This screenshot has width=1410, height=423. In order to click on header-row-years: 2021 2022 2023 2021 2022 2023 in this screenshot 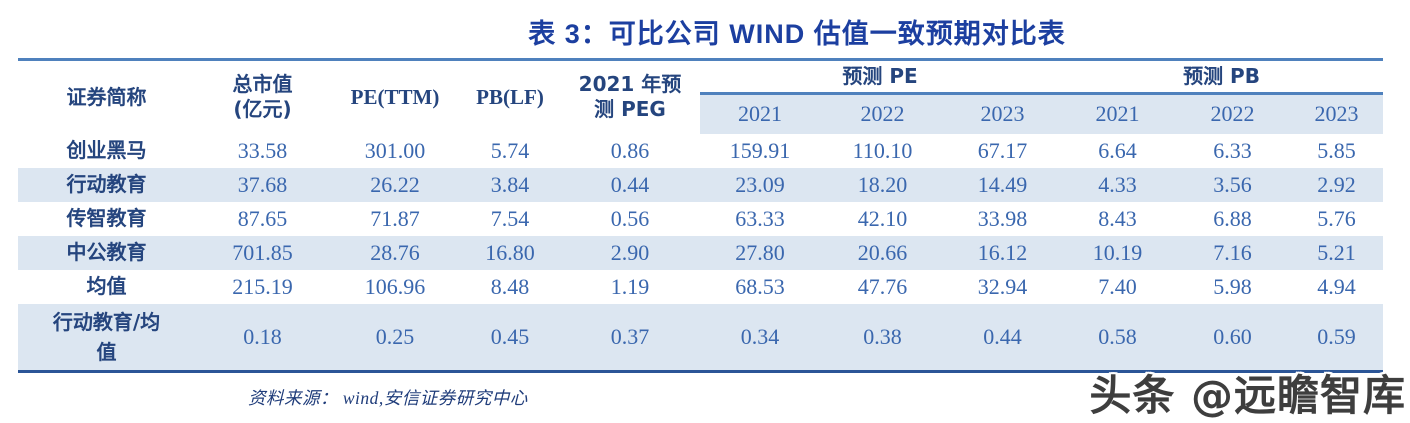, I will do `click(701, 113)`.